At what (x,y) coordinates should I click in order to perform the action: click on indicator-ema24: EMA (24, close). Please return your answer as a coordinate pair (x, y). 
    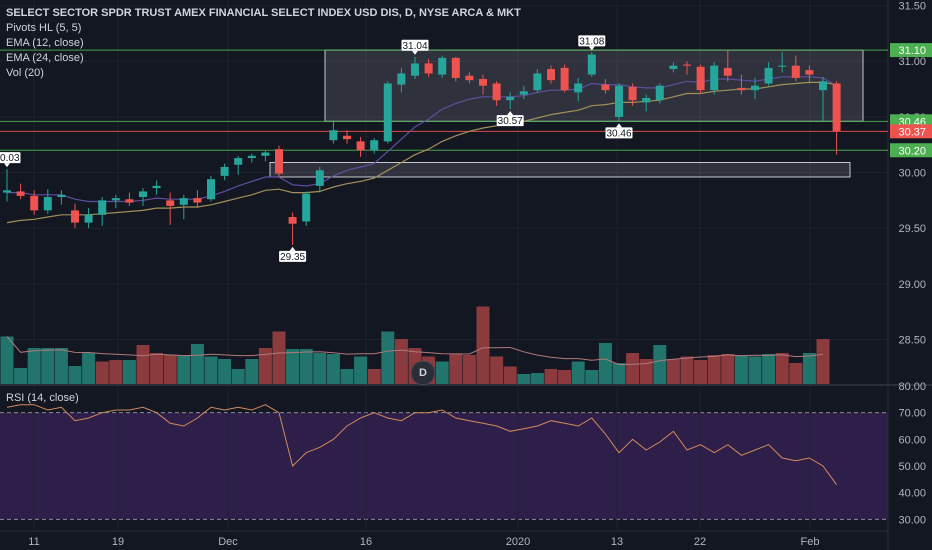
    Looking at the image, I should click on (45, 58).